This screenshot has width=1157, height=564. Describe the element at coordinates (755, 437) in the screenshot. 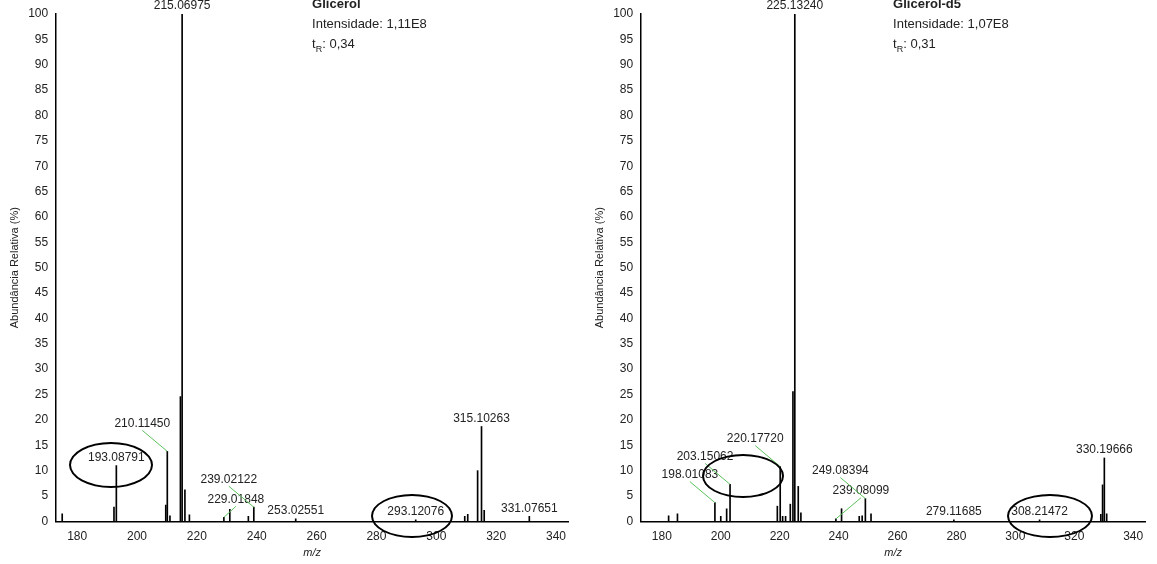

I see `annotation: 220.17720` at that location.